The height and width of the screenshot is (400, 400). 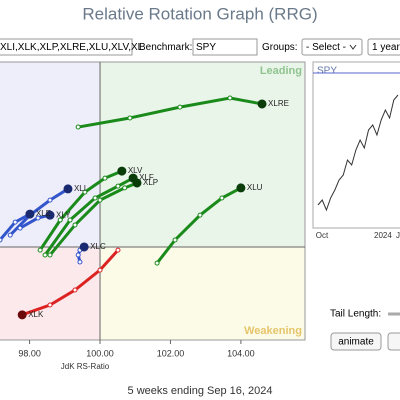 I want to click on series-label: XLV, so click(x=135, y=170).